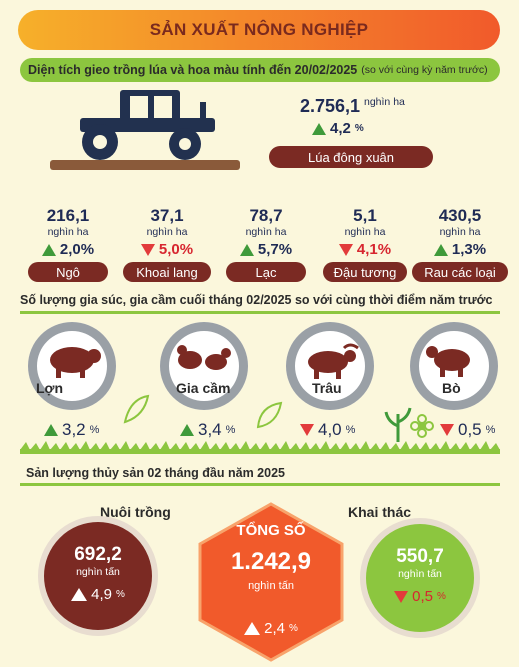 Image resolution: width=519 pixels, height=667 pixels. What do you see at coordinates (167, 244) in the screenshot?
I see `crop-item-sweet-potato: 37,1 nghìn ha 5,0% Khoai lang` at bounding box center [167, 244].